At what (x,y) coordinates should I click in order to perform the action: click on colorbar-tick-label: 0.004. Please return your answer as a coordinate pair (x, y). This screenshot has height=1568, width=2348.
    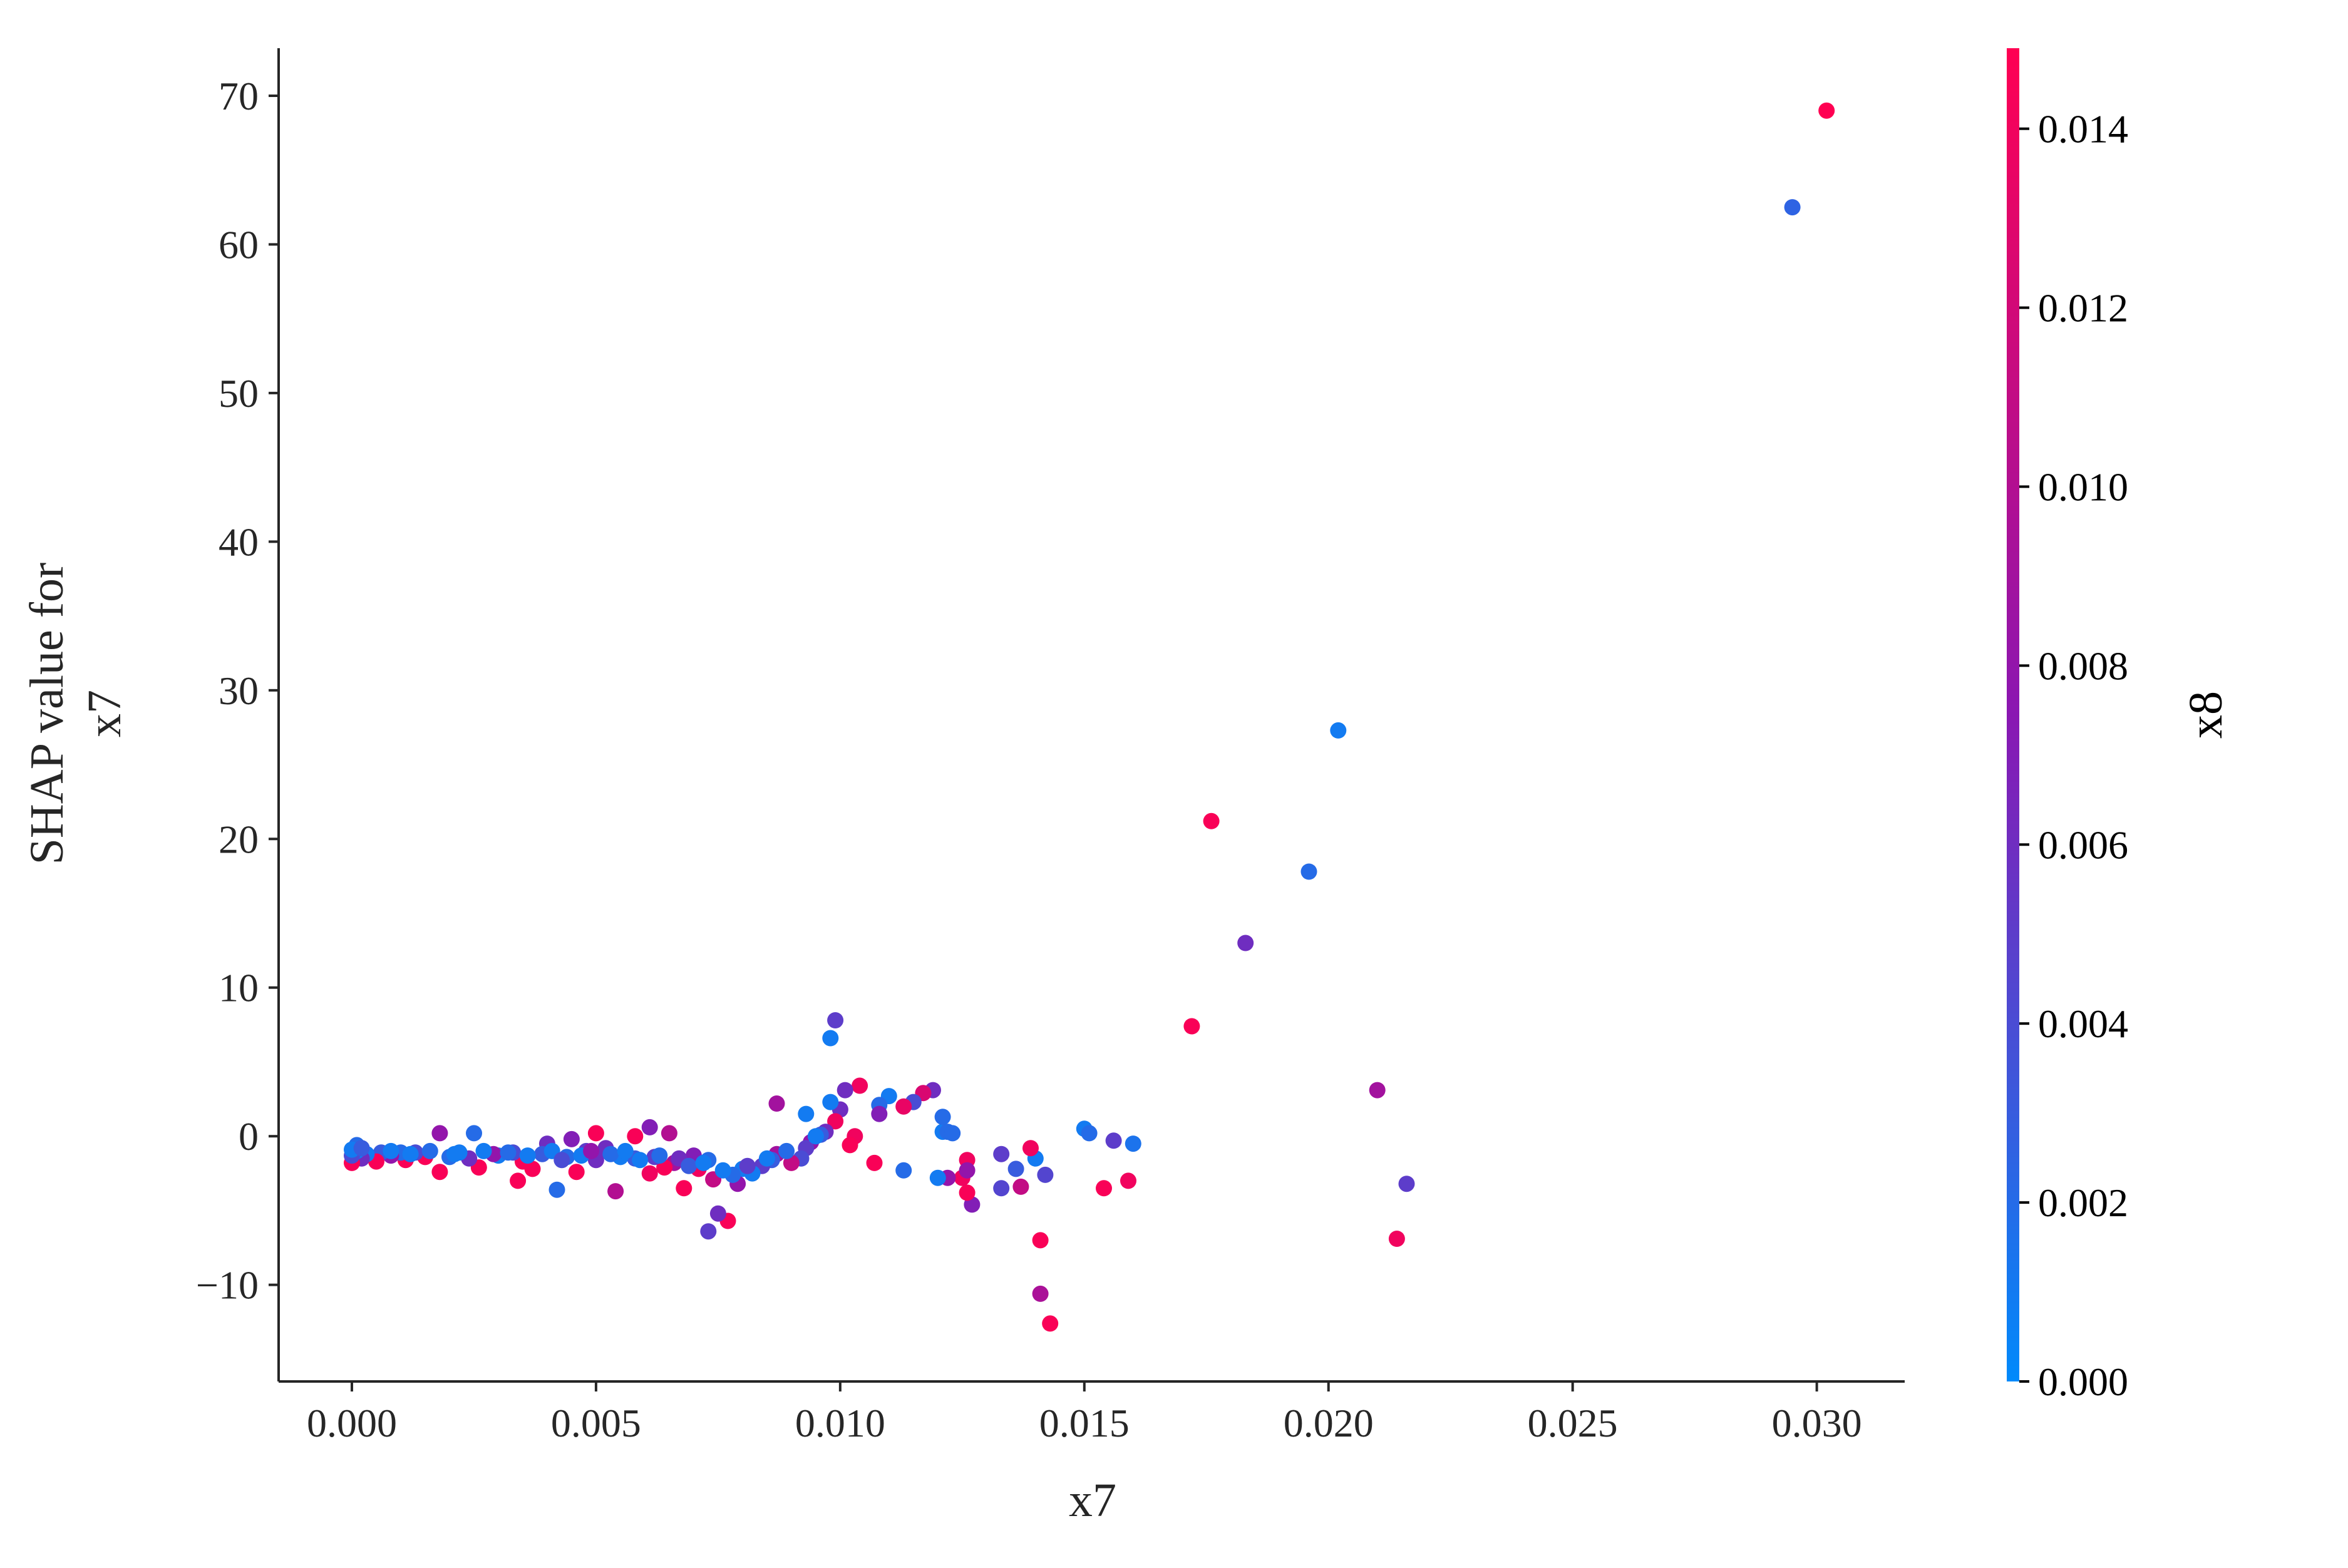
    Looking at the image, I should click on (2083, 1024).